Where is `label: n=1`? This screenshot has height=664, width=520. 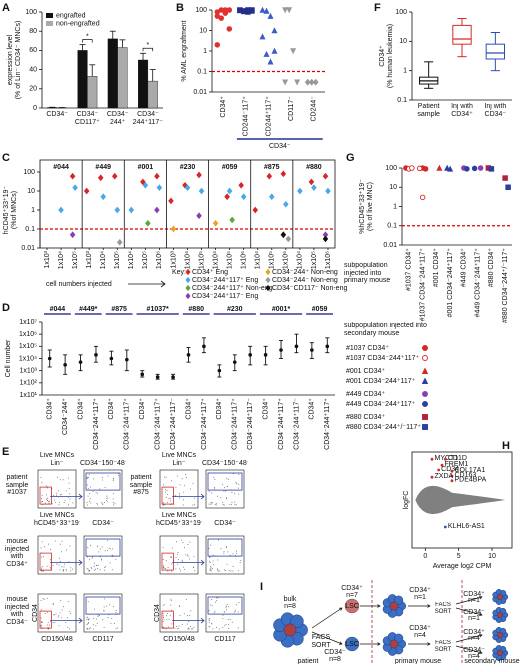
label: n=1 is located at coordinates (420, 597).